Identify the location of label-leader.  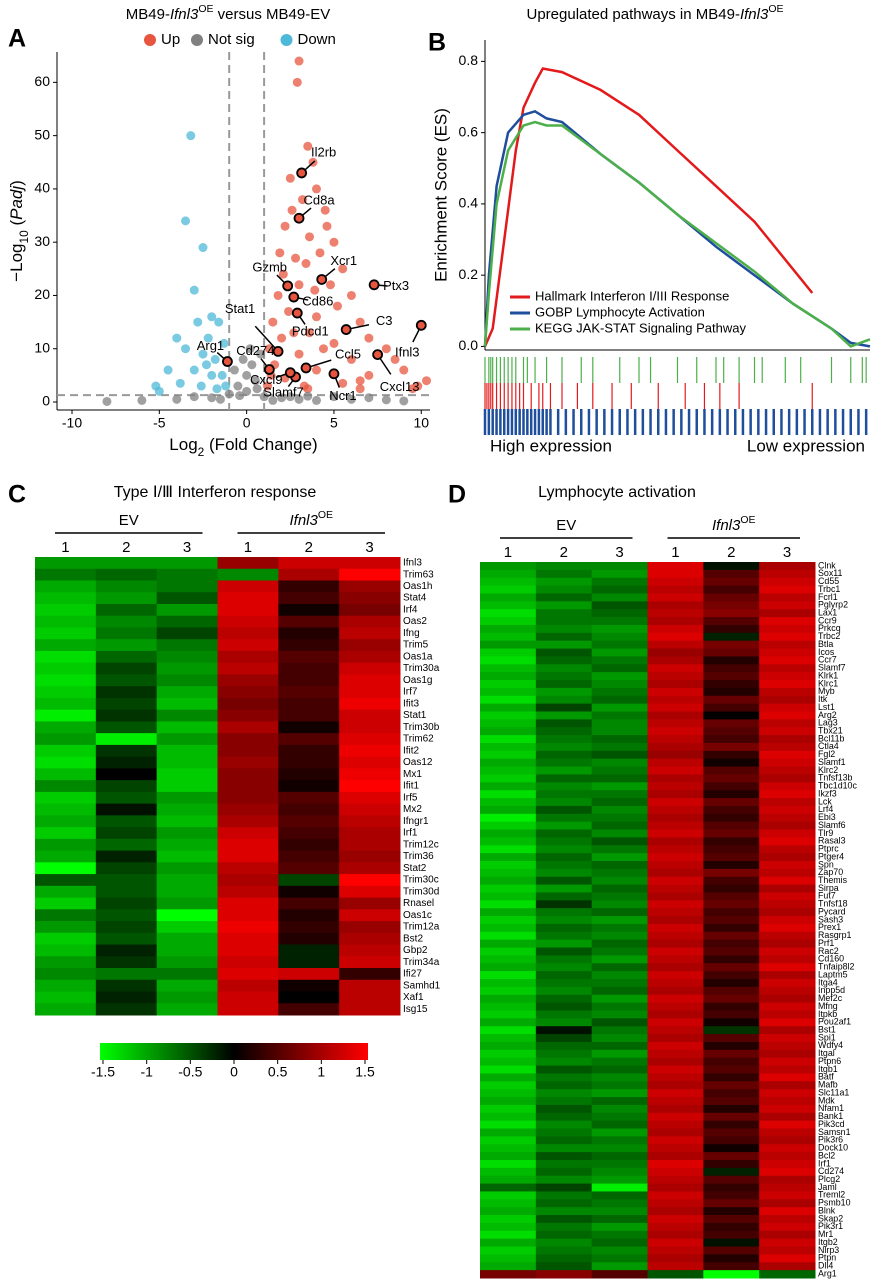
(266, 338).